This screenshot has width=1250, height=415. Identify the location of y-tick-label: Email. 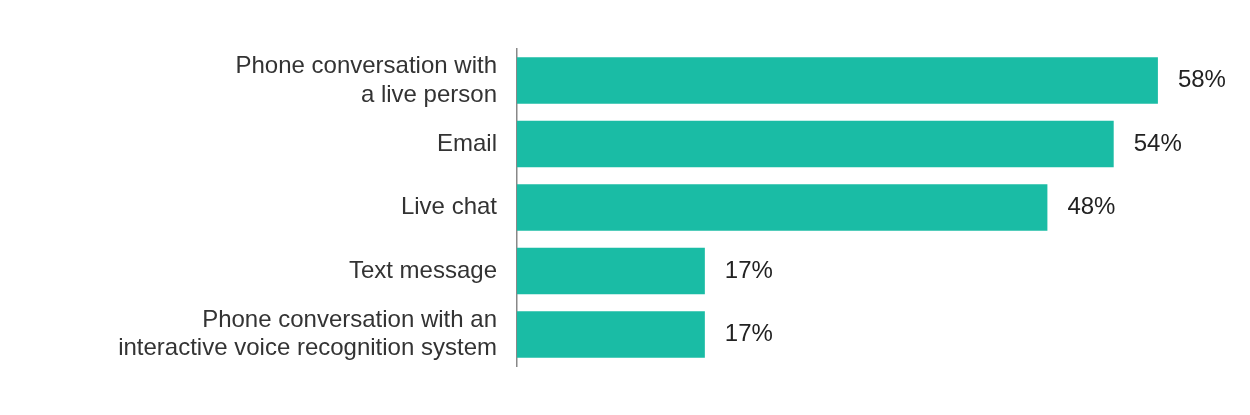
(466, 142).